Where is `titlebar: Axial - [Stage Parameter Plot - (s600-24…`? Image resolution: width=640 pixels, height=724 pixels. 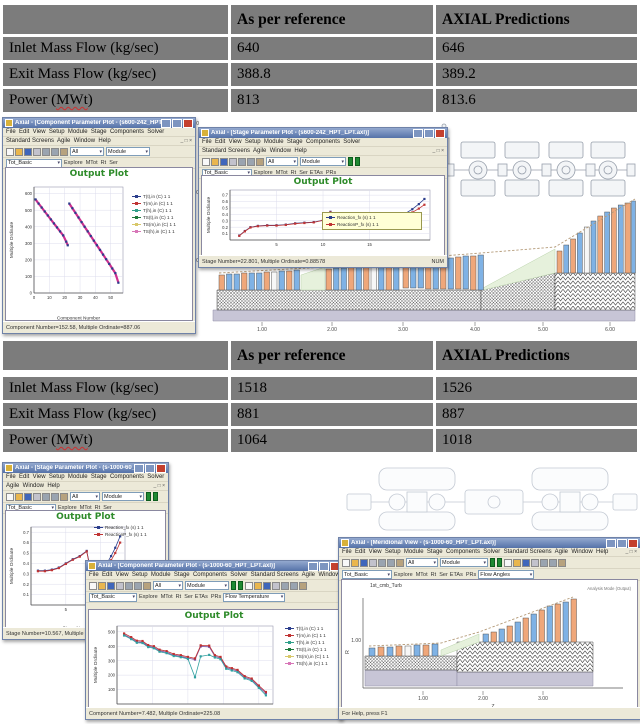
titlebar: Axial - [Stage Parameter Plot - (s600-24… is located at coordinates (323, 133).